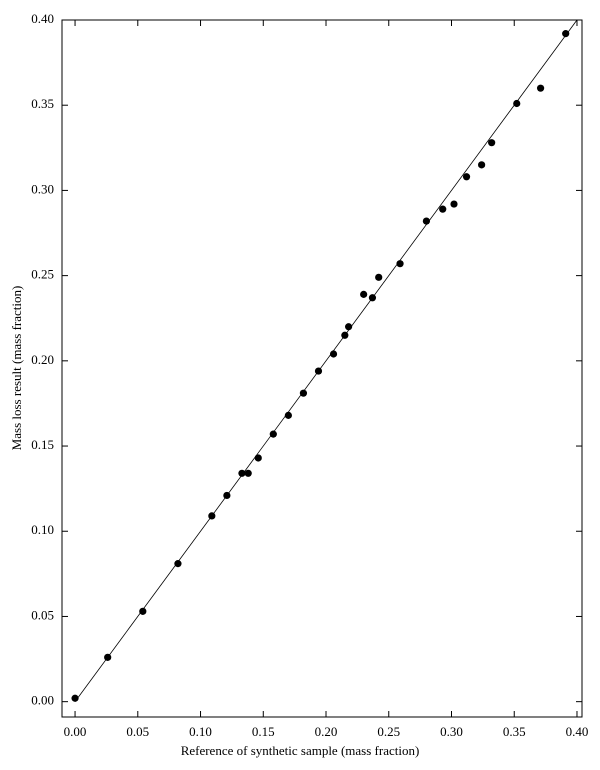 This screenshot has width=600, height=770. What do you see at coordinates (42, 274) in the screenshot?
I see `y-tick-label: 0.25` at bounding box center [42, 274].